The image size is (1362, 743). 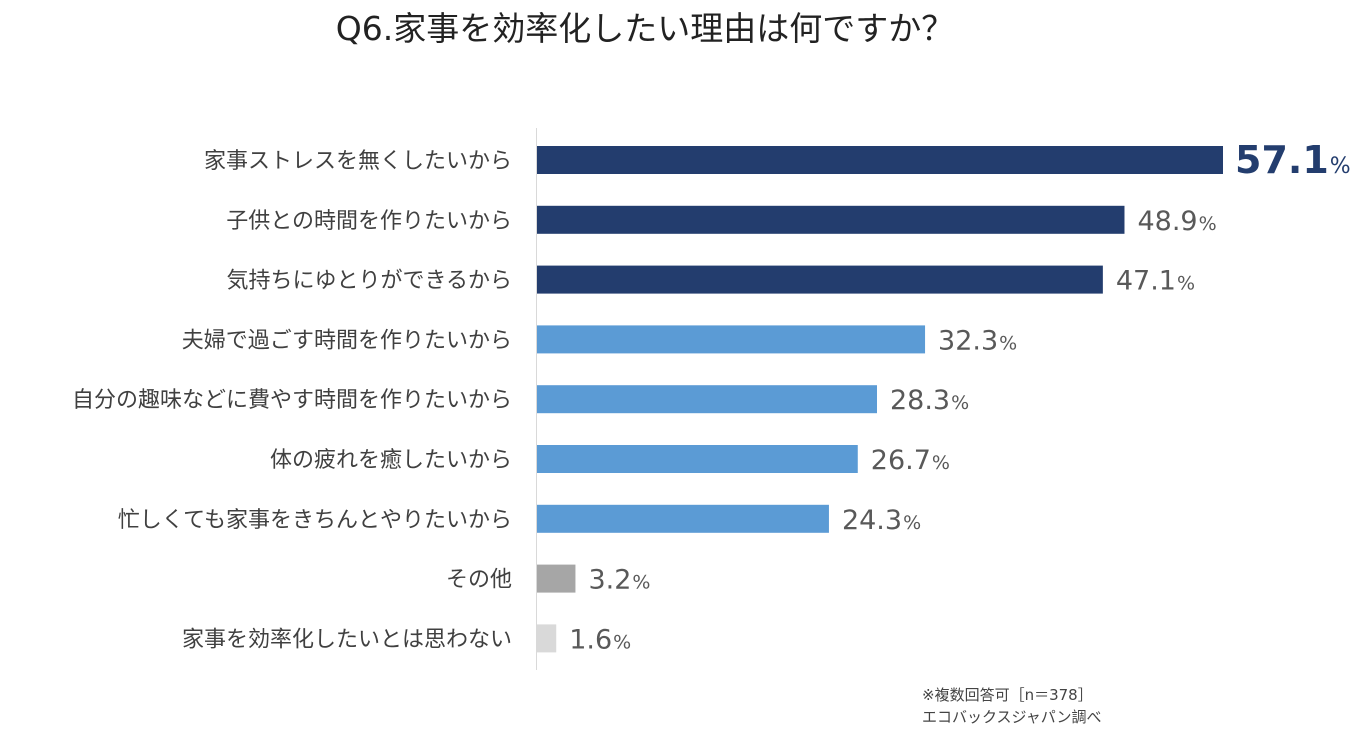 What do you see at coordinates (479, 580) in the screenshot?
I see `category-label: その他` at bounding box center [479, 580].